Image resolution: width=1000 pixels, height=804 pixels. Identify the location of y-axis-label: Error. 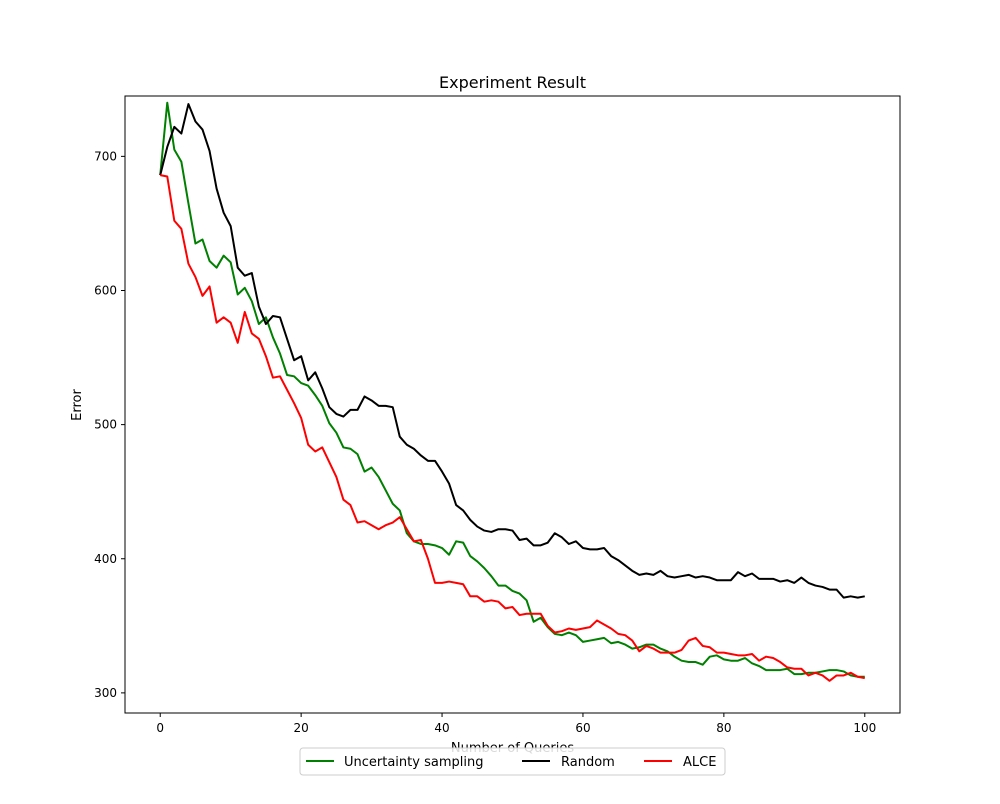
(77, 405).